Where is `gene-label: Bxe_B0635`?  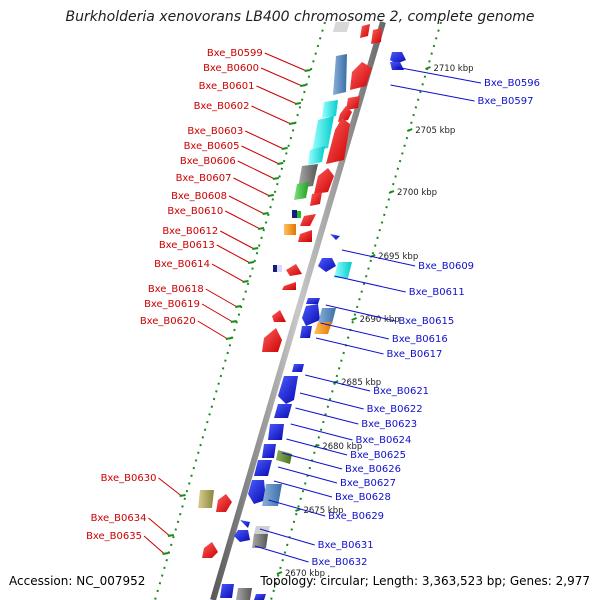
gene-label: Bxe_B0635 is located at coordinates (114, 536).